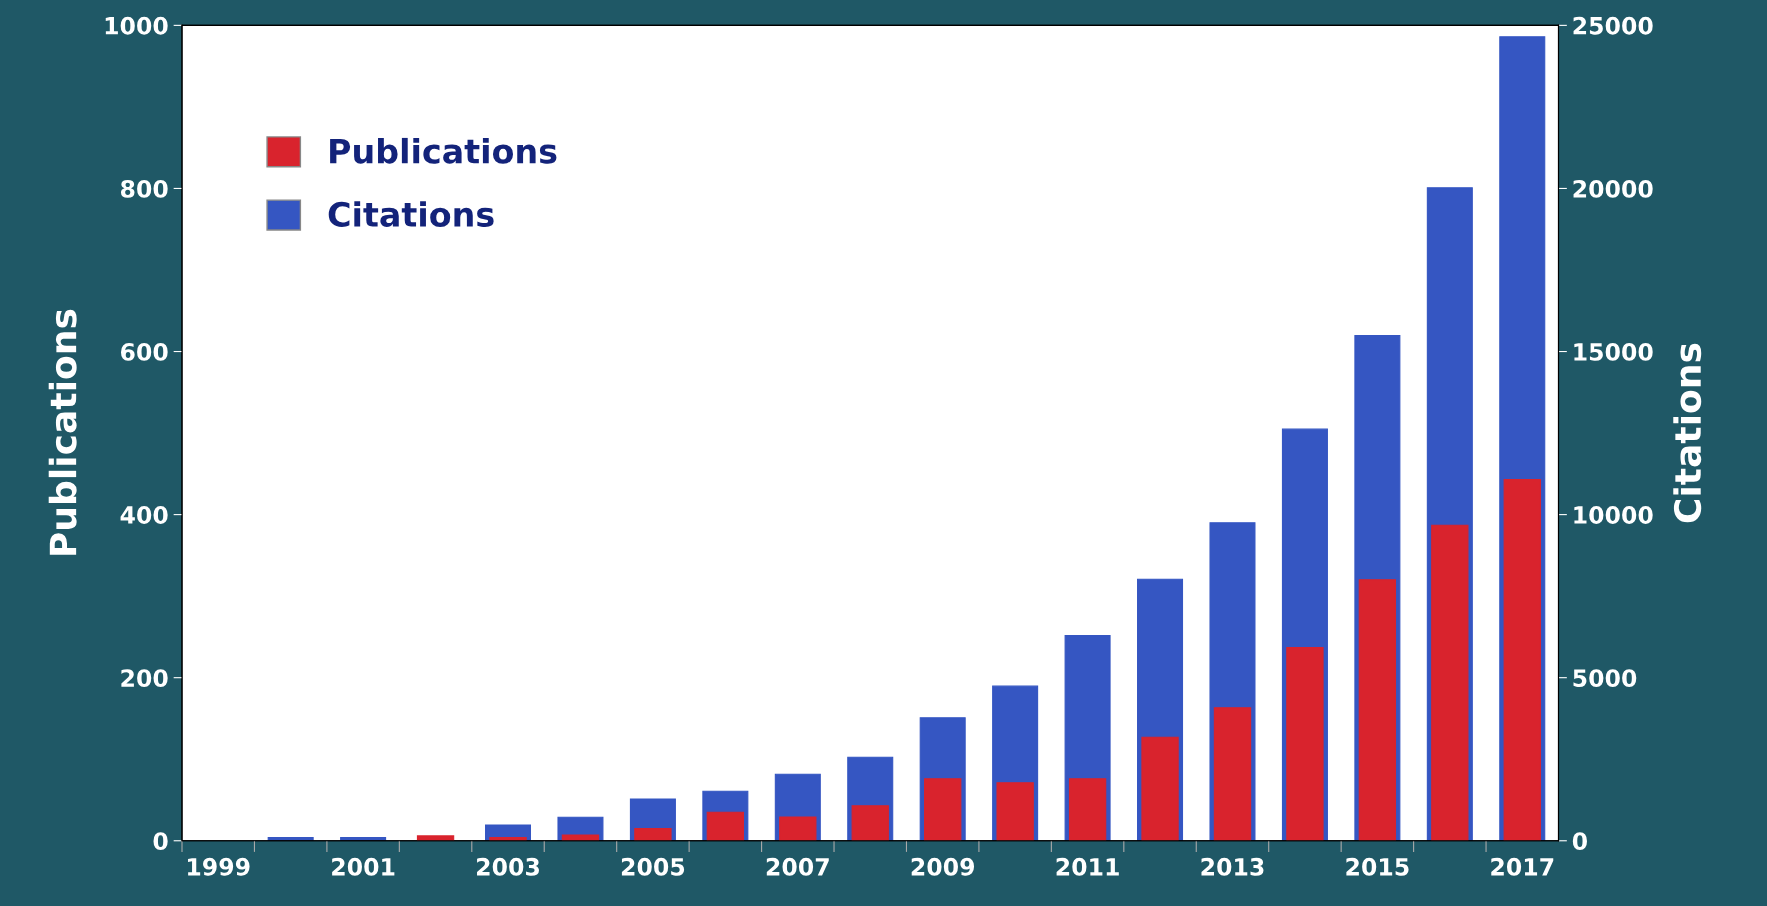 The width and height of the screenshot is (1767, 906). What do you see at coordinates (411, 214) in the screenshot?
I see `legend-label: Citations` at bounding box center [411, 214].